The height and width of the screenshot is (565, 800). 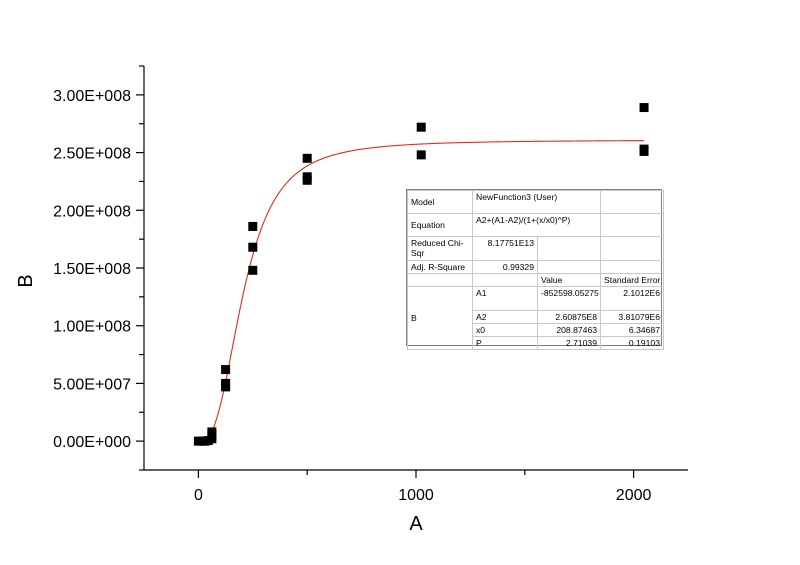 I want to click on error-column-header: Standard Error, so click(x=632, y=280).